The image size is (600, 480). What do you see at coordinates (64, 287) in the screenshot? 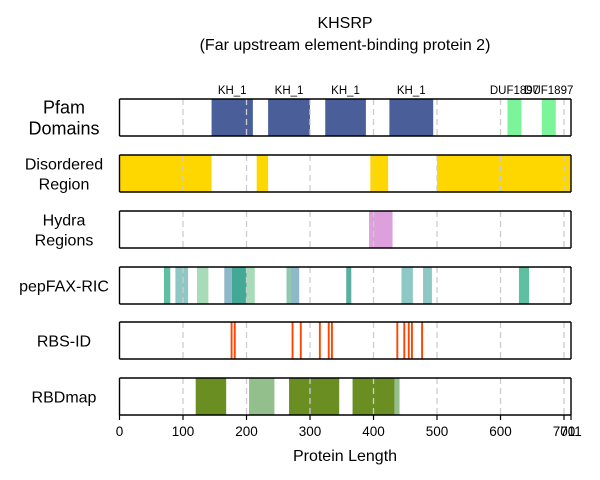
I see `track-label: pepFAX-RIC` at bounding box center [64, 287].